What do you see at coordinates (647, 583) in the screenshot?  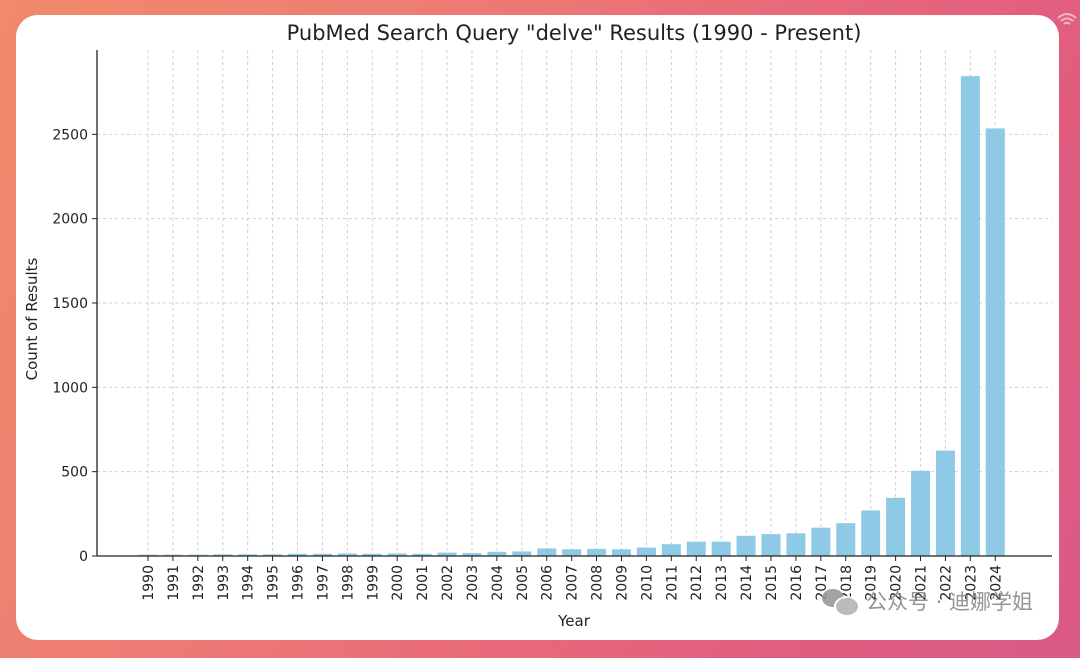 I see `x-tick-label: 2010` at bounding box center [647, 583].